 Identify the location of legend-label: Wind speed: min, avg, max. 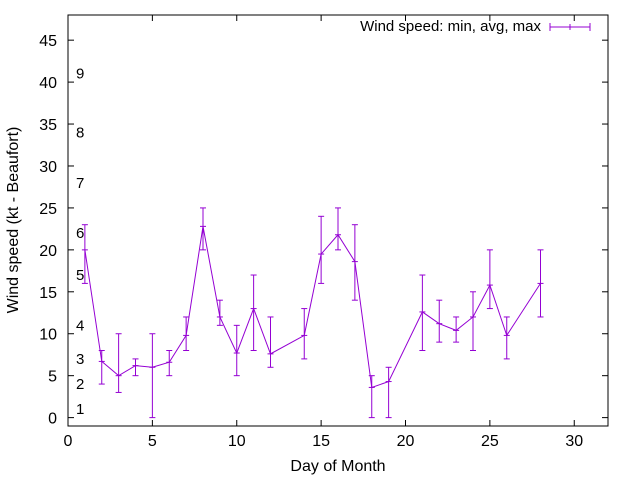
(450, 26).